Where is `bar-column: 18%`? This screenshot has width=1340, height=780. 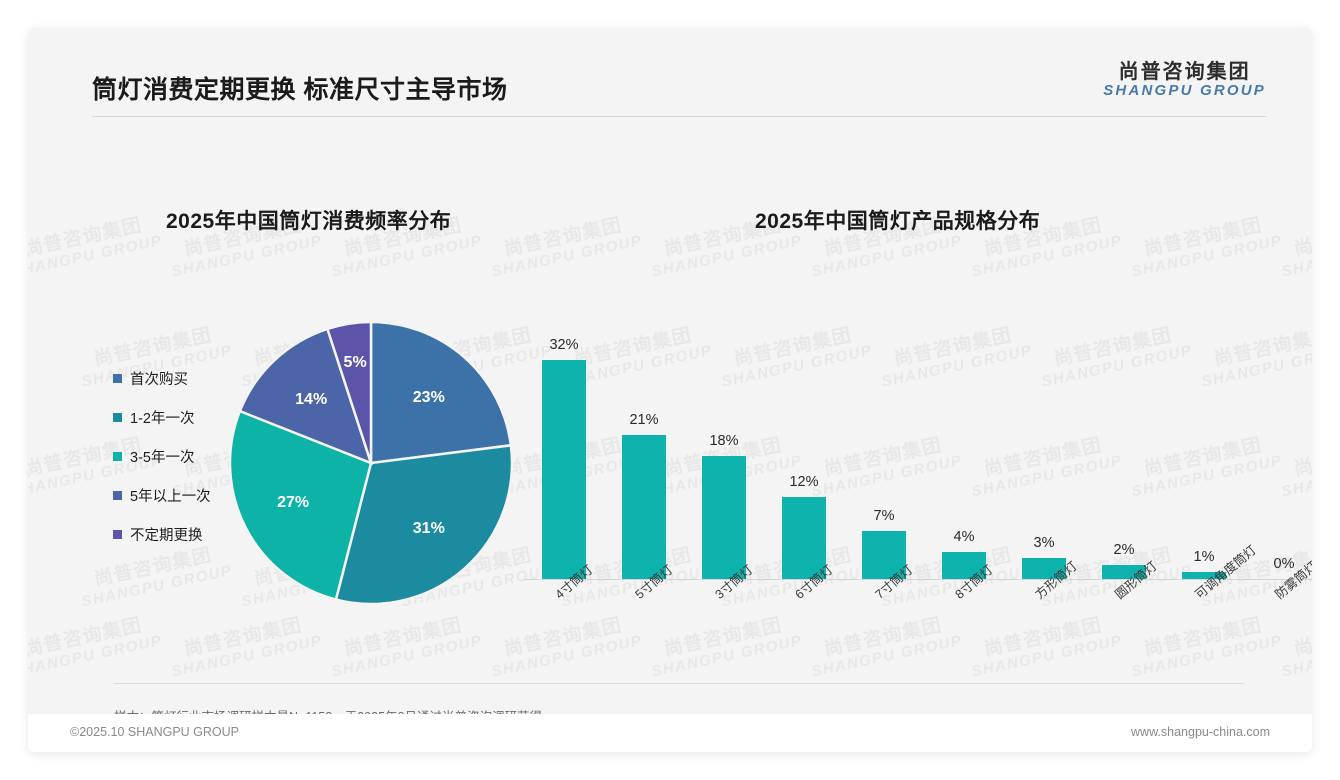 bar-column: 18% is located at coordinates (724, 506).